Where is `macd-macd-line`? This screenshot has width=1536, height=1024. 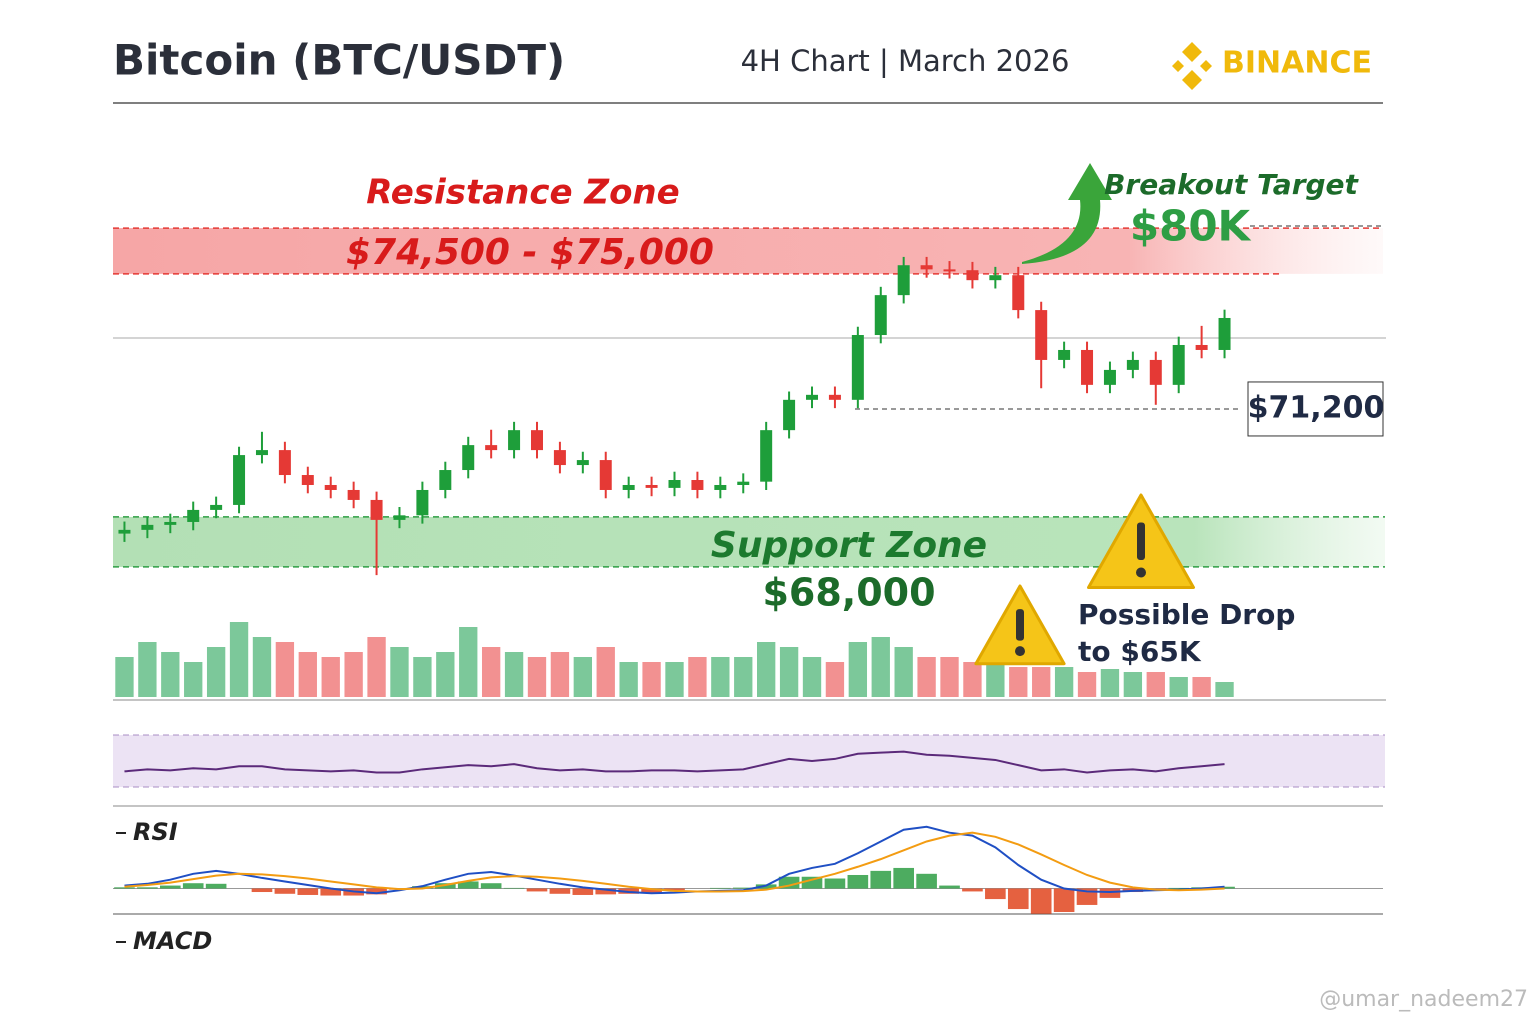
macd-macd-line is located at coordinates (674, 860).